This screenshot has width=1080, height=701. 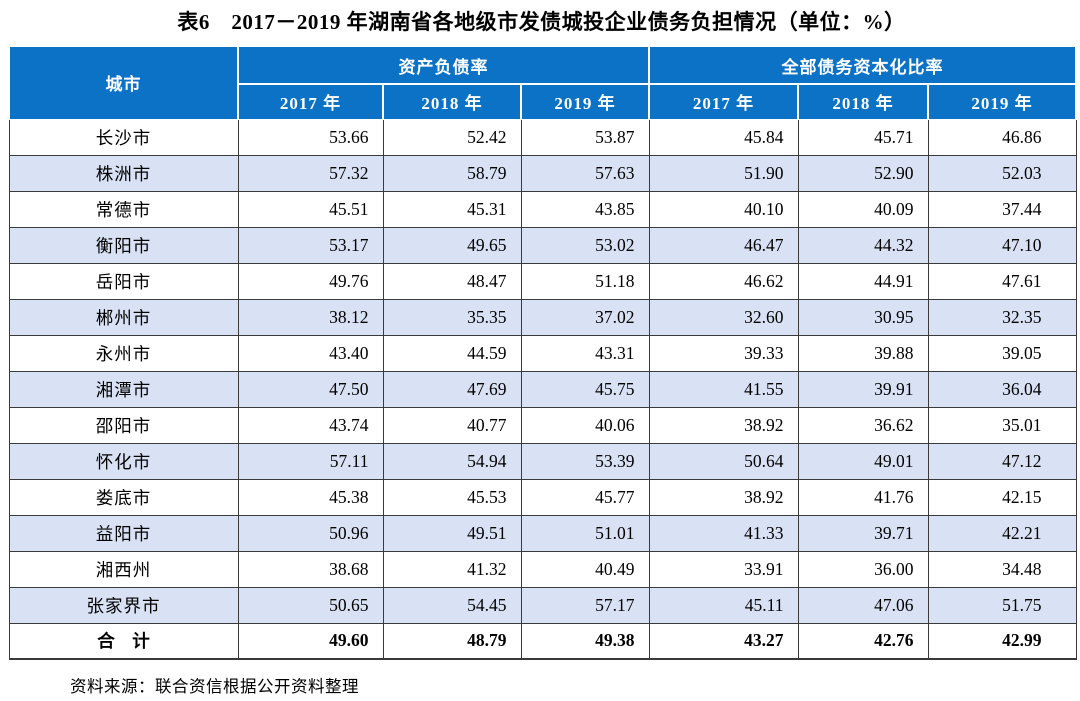 I want to click on value-cell: 38.68, so click(x=310, y=569).